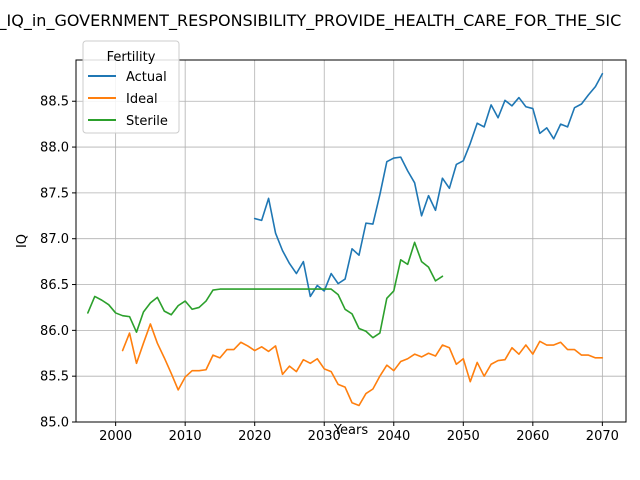 Image resolution: width=640 pixels, height=480 pixels. Describe the element at coordinates (54, 148) in the screenshot. I see `y-tick-label: 88.0` at that location.